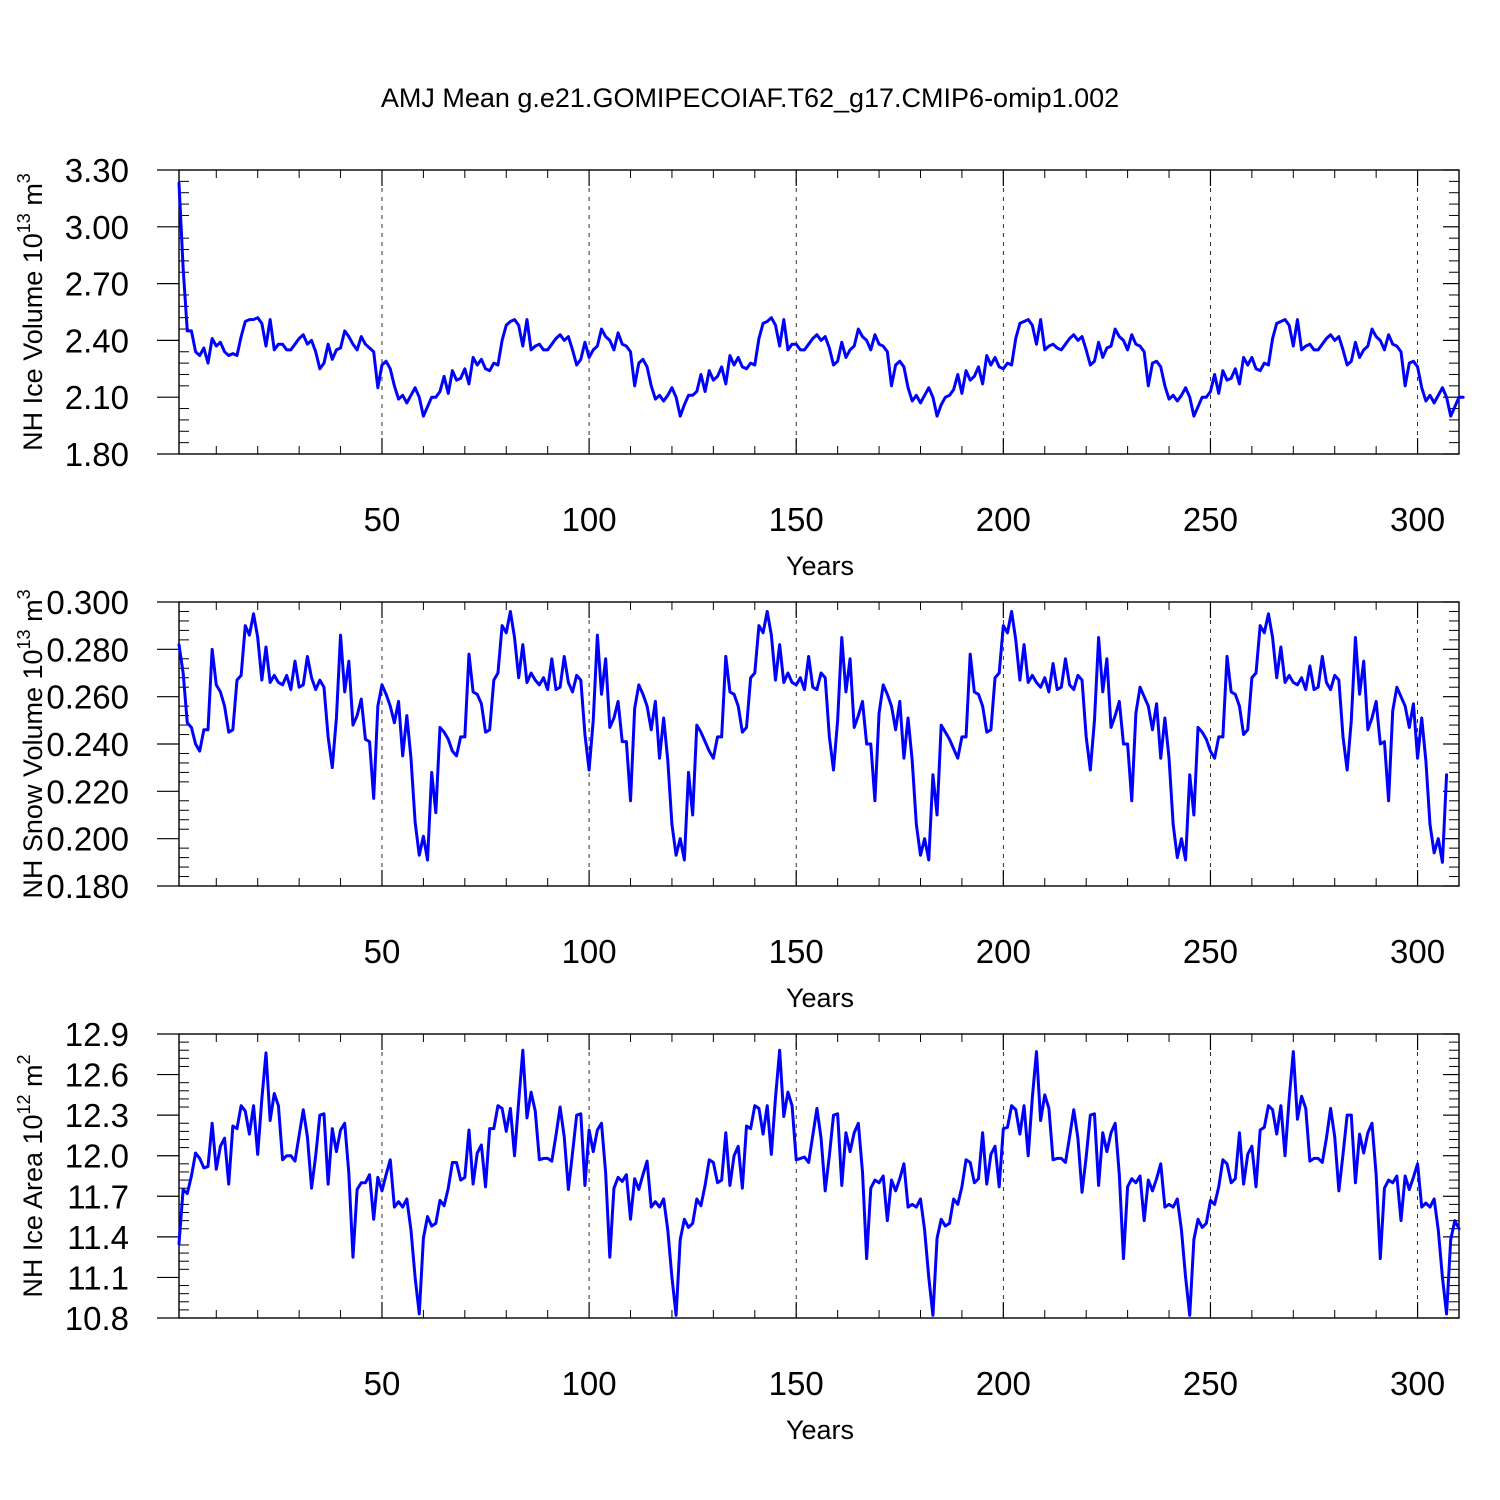 Image resolution: width=1500 pixels, height=1500 pixels. I want to click on y-tick-label: 3.30, so click(97, 170).